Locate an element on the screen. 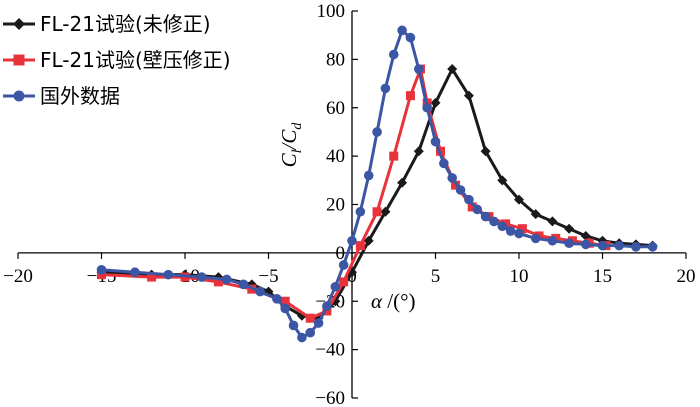 Image resolution: width=700 pixels, height=407 pixels. x-tick-label: 20 is located at coordinates (686, 276).